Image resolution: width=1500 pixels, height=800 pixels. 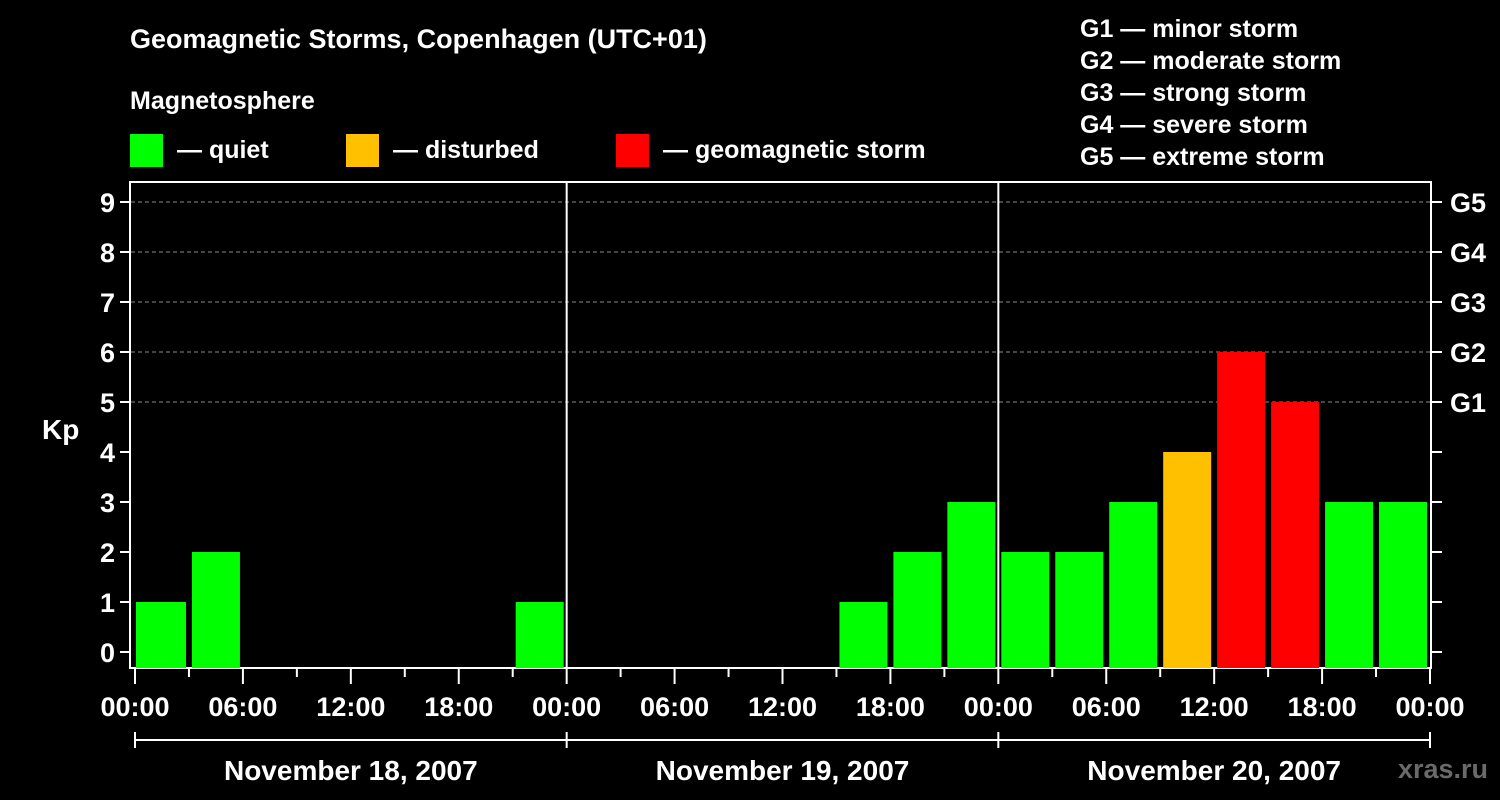 What do you see at coordinates (1194, 125) in the screenshot?
I see `scale-legend-item: G4 — severe storm` at bounding box center [1194, 125].